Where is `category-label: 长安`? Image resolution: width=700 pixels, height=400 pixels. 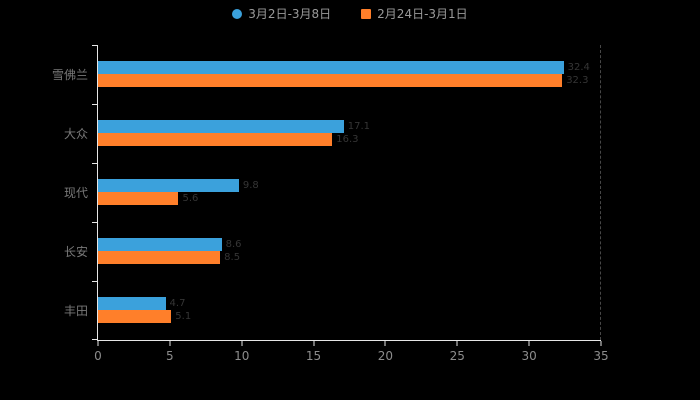 category-label: 长安 is located at coordinates (75, 252).